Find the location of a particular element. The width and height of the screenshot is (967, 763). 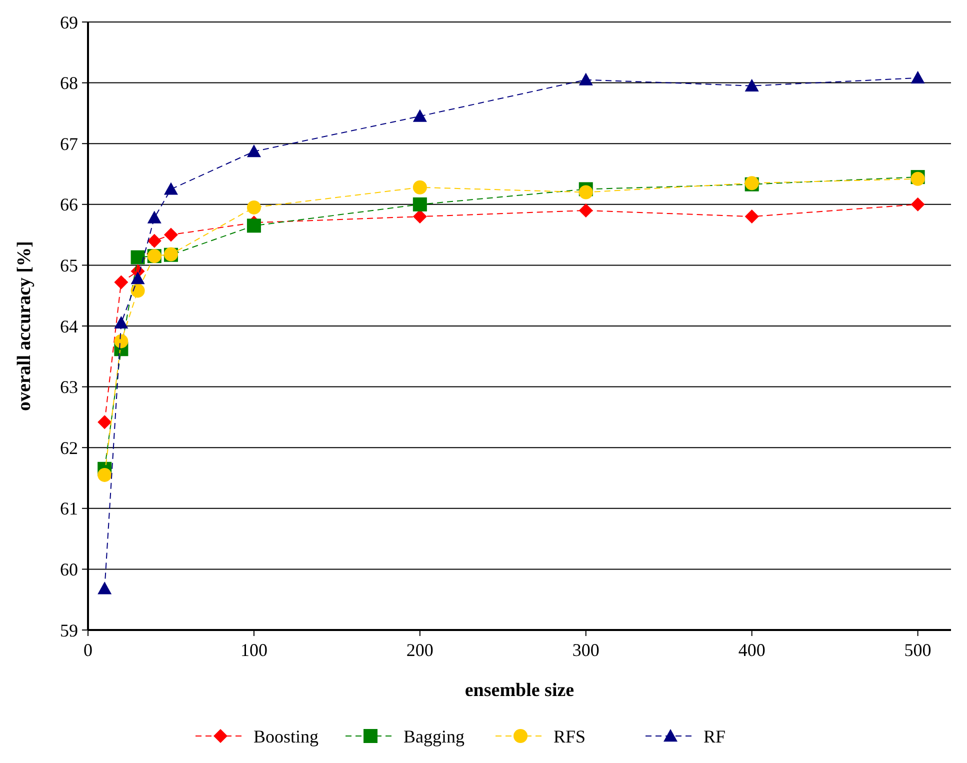

x-tick-label: 0 is located at coordinates (88, 650).